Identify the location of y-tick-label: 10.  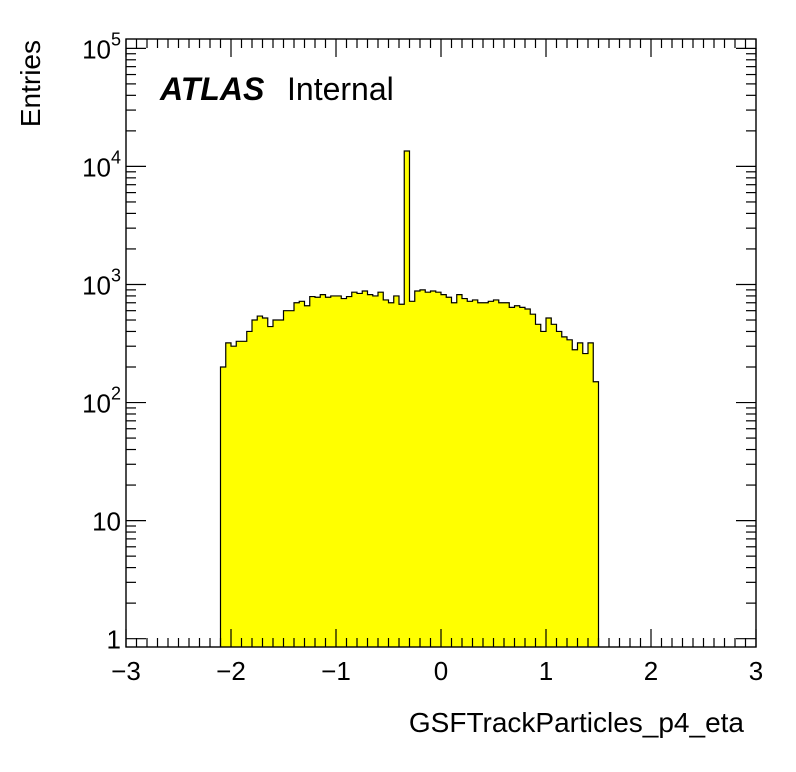
(106, 522).